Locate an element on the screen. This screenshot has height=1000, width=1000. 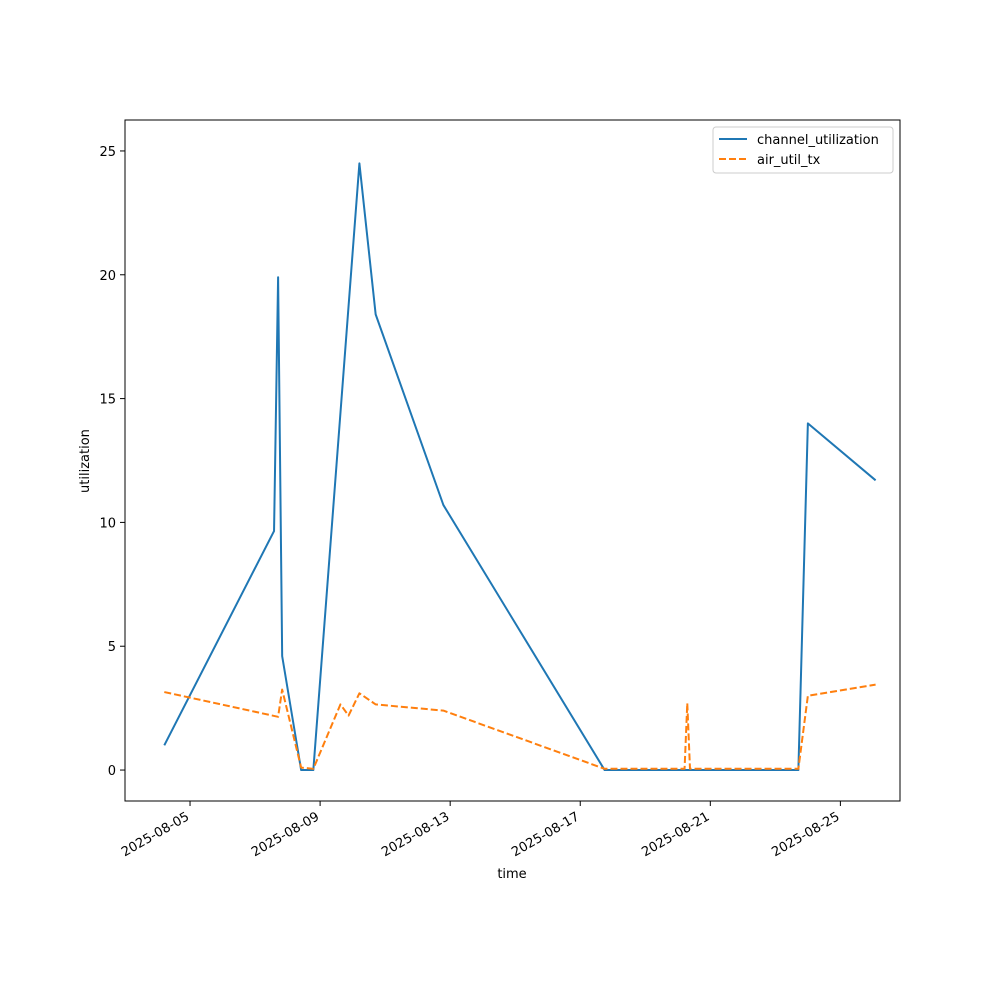
legend-label-air-util-tx: air_util_tx is located at coordinates (789, 160).